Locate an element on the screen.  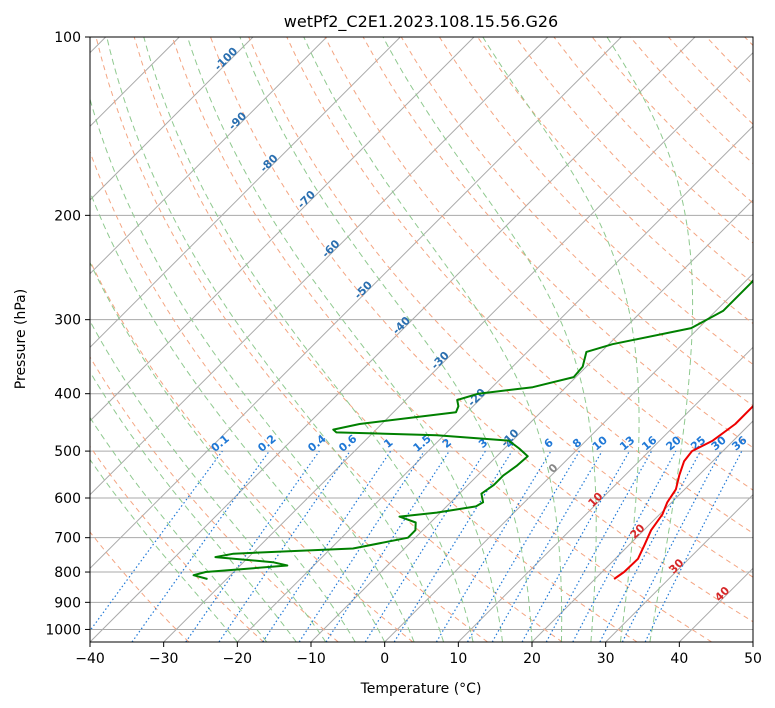
x-axis: −40 −30 −20 −10 0 10 20 30 40 50 is located at coordinates (418, 654).